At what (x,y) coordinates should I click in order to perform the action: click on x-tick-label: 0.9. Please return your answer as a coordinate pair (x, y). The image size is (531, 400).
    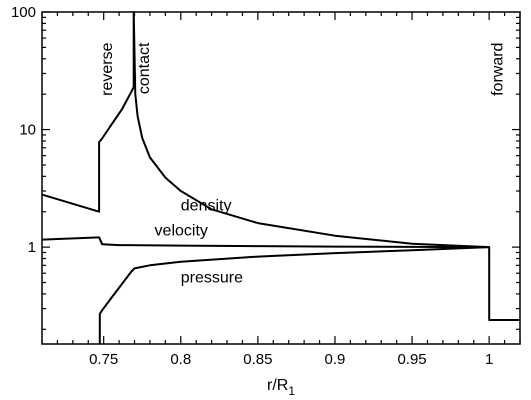
    Looking at the image, I should click on (335, 359).